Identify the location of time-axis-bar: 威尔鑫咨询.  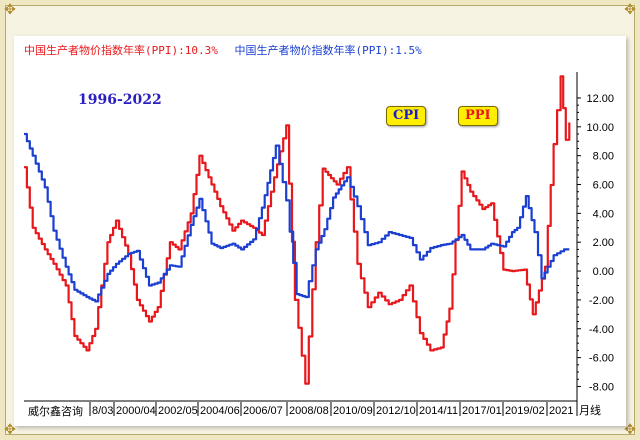
(316, 410).